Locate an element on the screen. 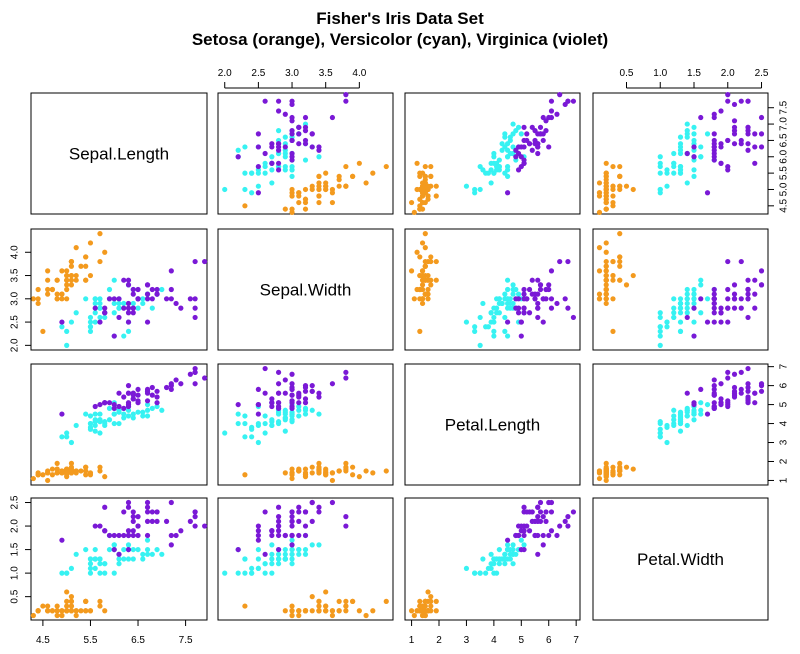  tick-label: 1.0 is located at coordinates (660, 73).